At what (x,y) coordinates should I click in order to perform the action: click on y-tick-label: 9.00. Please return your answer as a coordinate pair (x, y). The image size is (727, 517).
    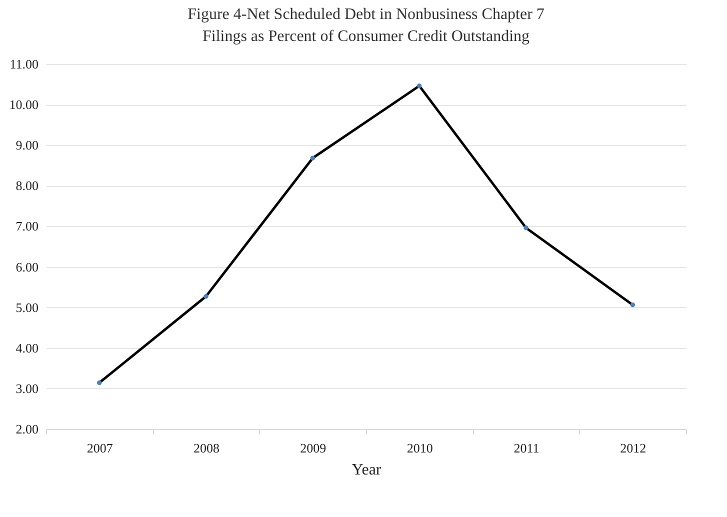
    Looking at the image, I should click on (27, 145).